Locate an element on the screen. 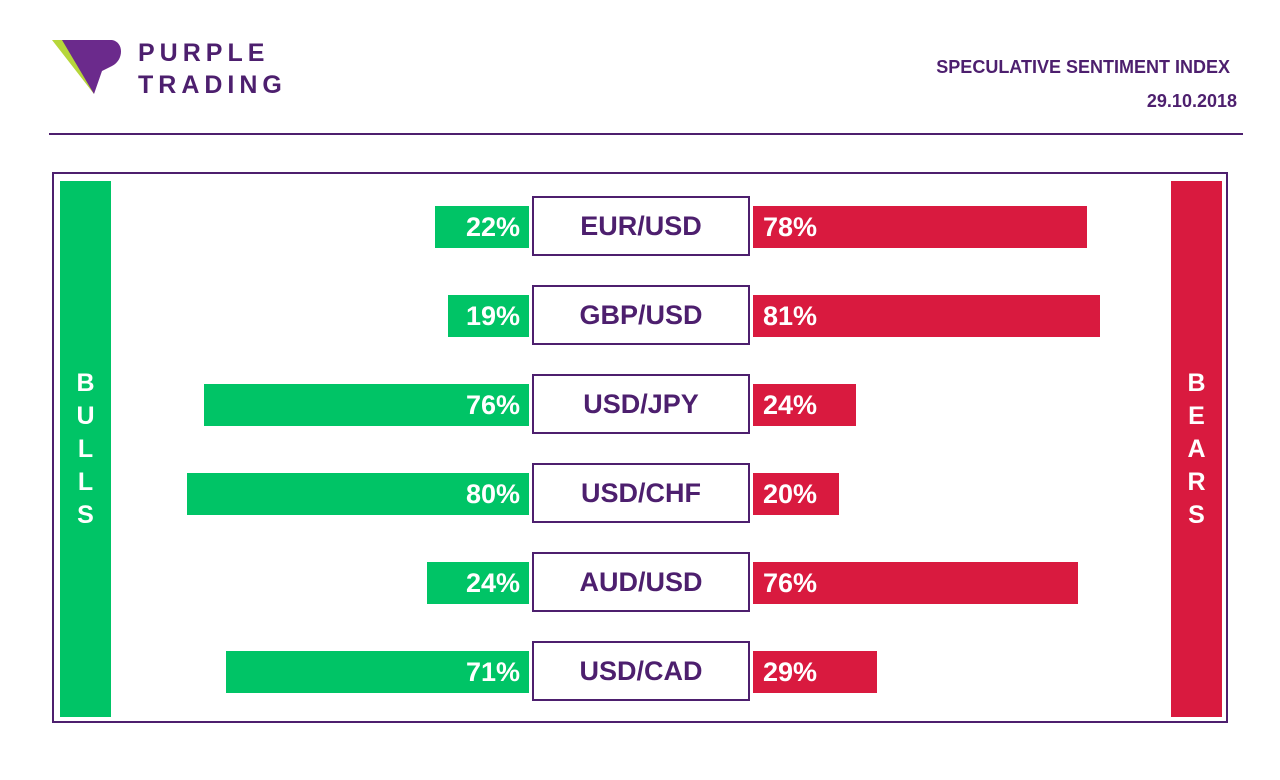 This screenshot has width=1280, height=780. bear-bar-usd-chf: 20% is located at coordinates (796, 494).